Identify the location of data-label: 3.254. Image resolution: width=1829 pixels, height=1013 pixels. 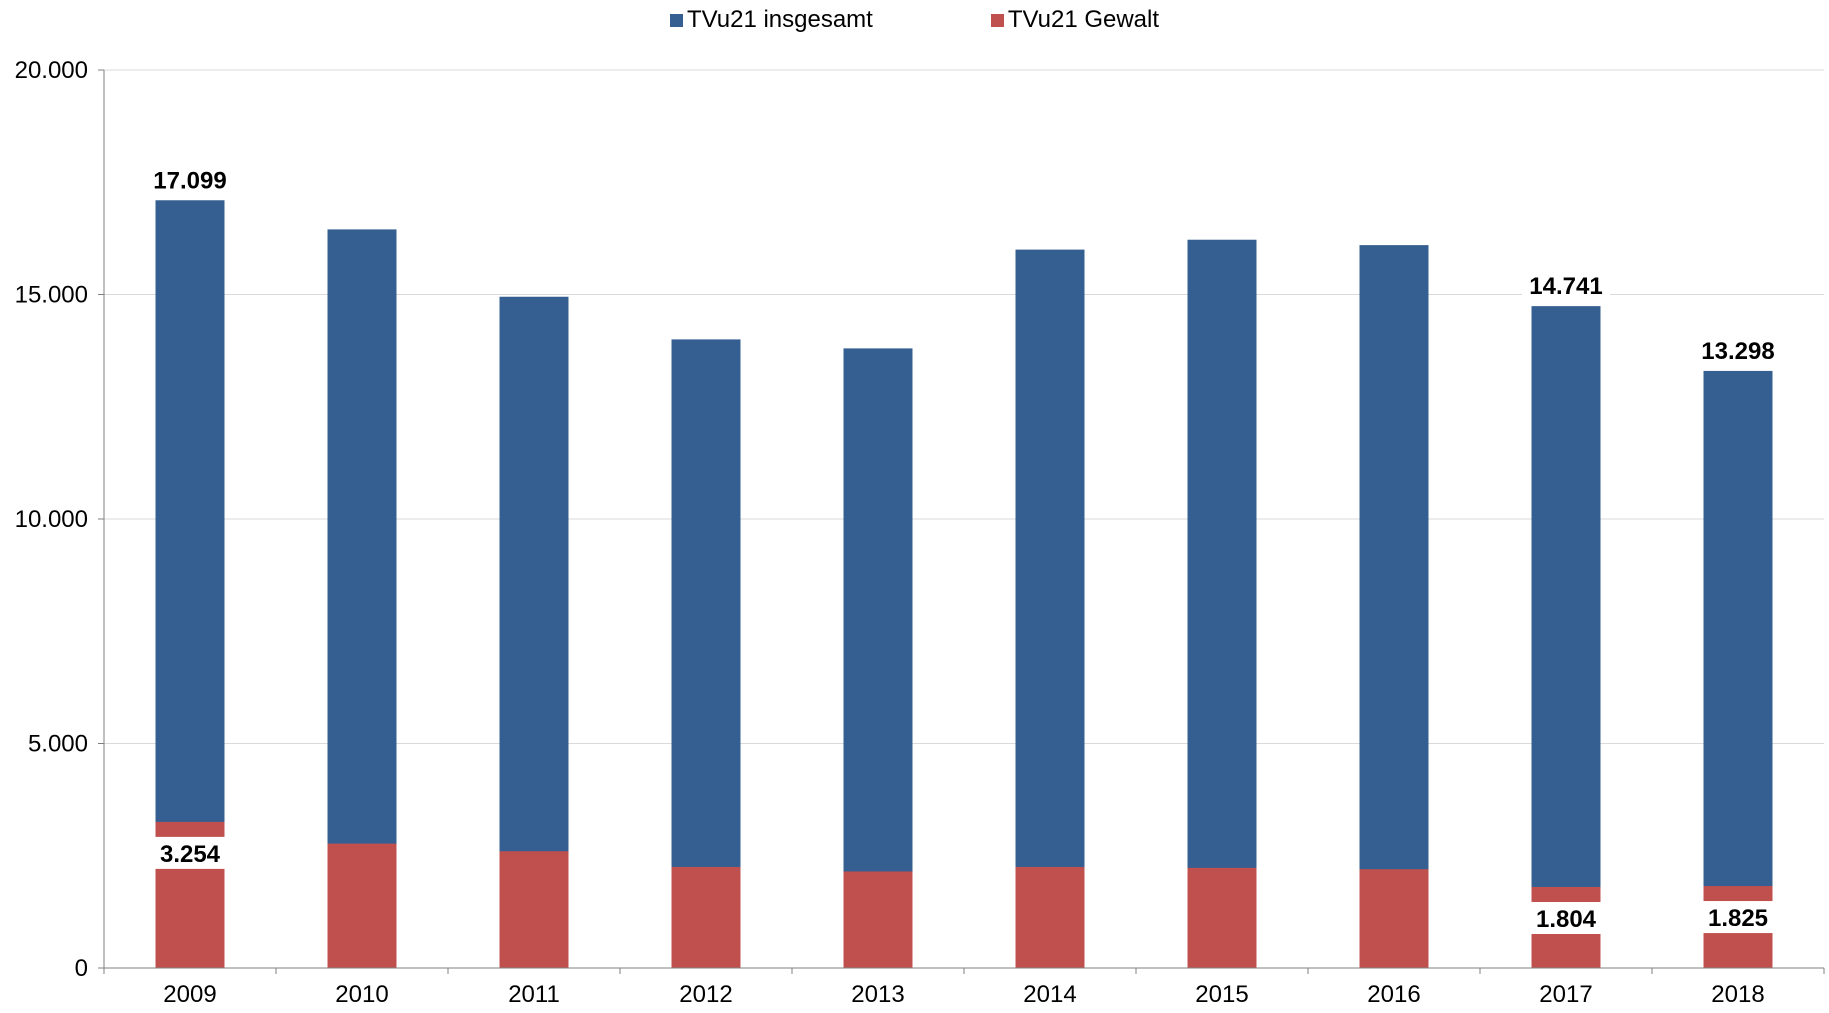
(190, 854).